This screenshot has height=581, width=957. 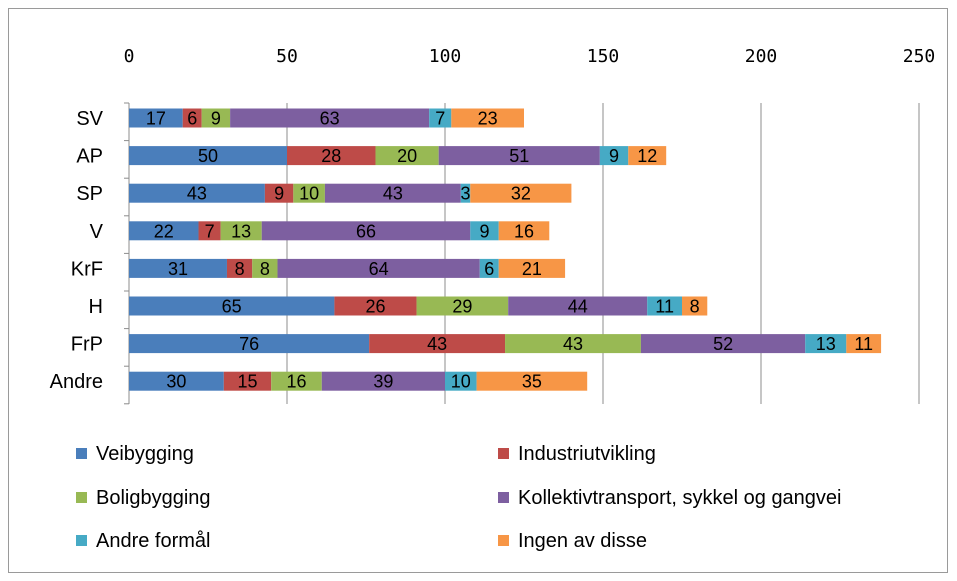 I want to click on data-label: 31, so click(x=178, y=269).